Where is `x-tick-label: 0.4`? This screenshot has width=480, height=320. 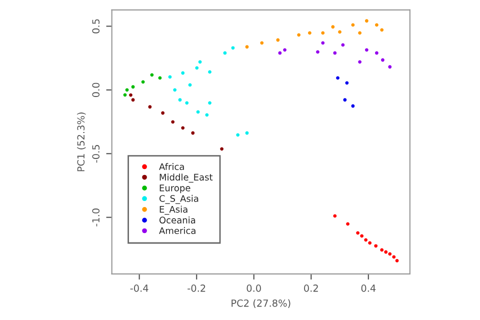 x-tick-label: 0.4 is located at coordinates (368, 288).